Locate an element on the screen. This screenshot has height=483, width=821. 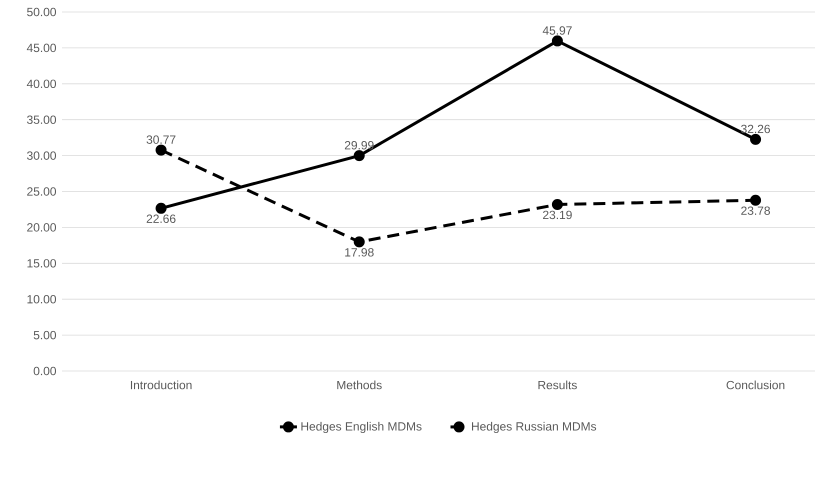
y-tick-label: 15.00 is located at coordinates (41, 263).